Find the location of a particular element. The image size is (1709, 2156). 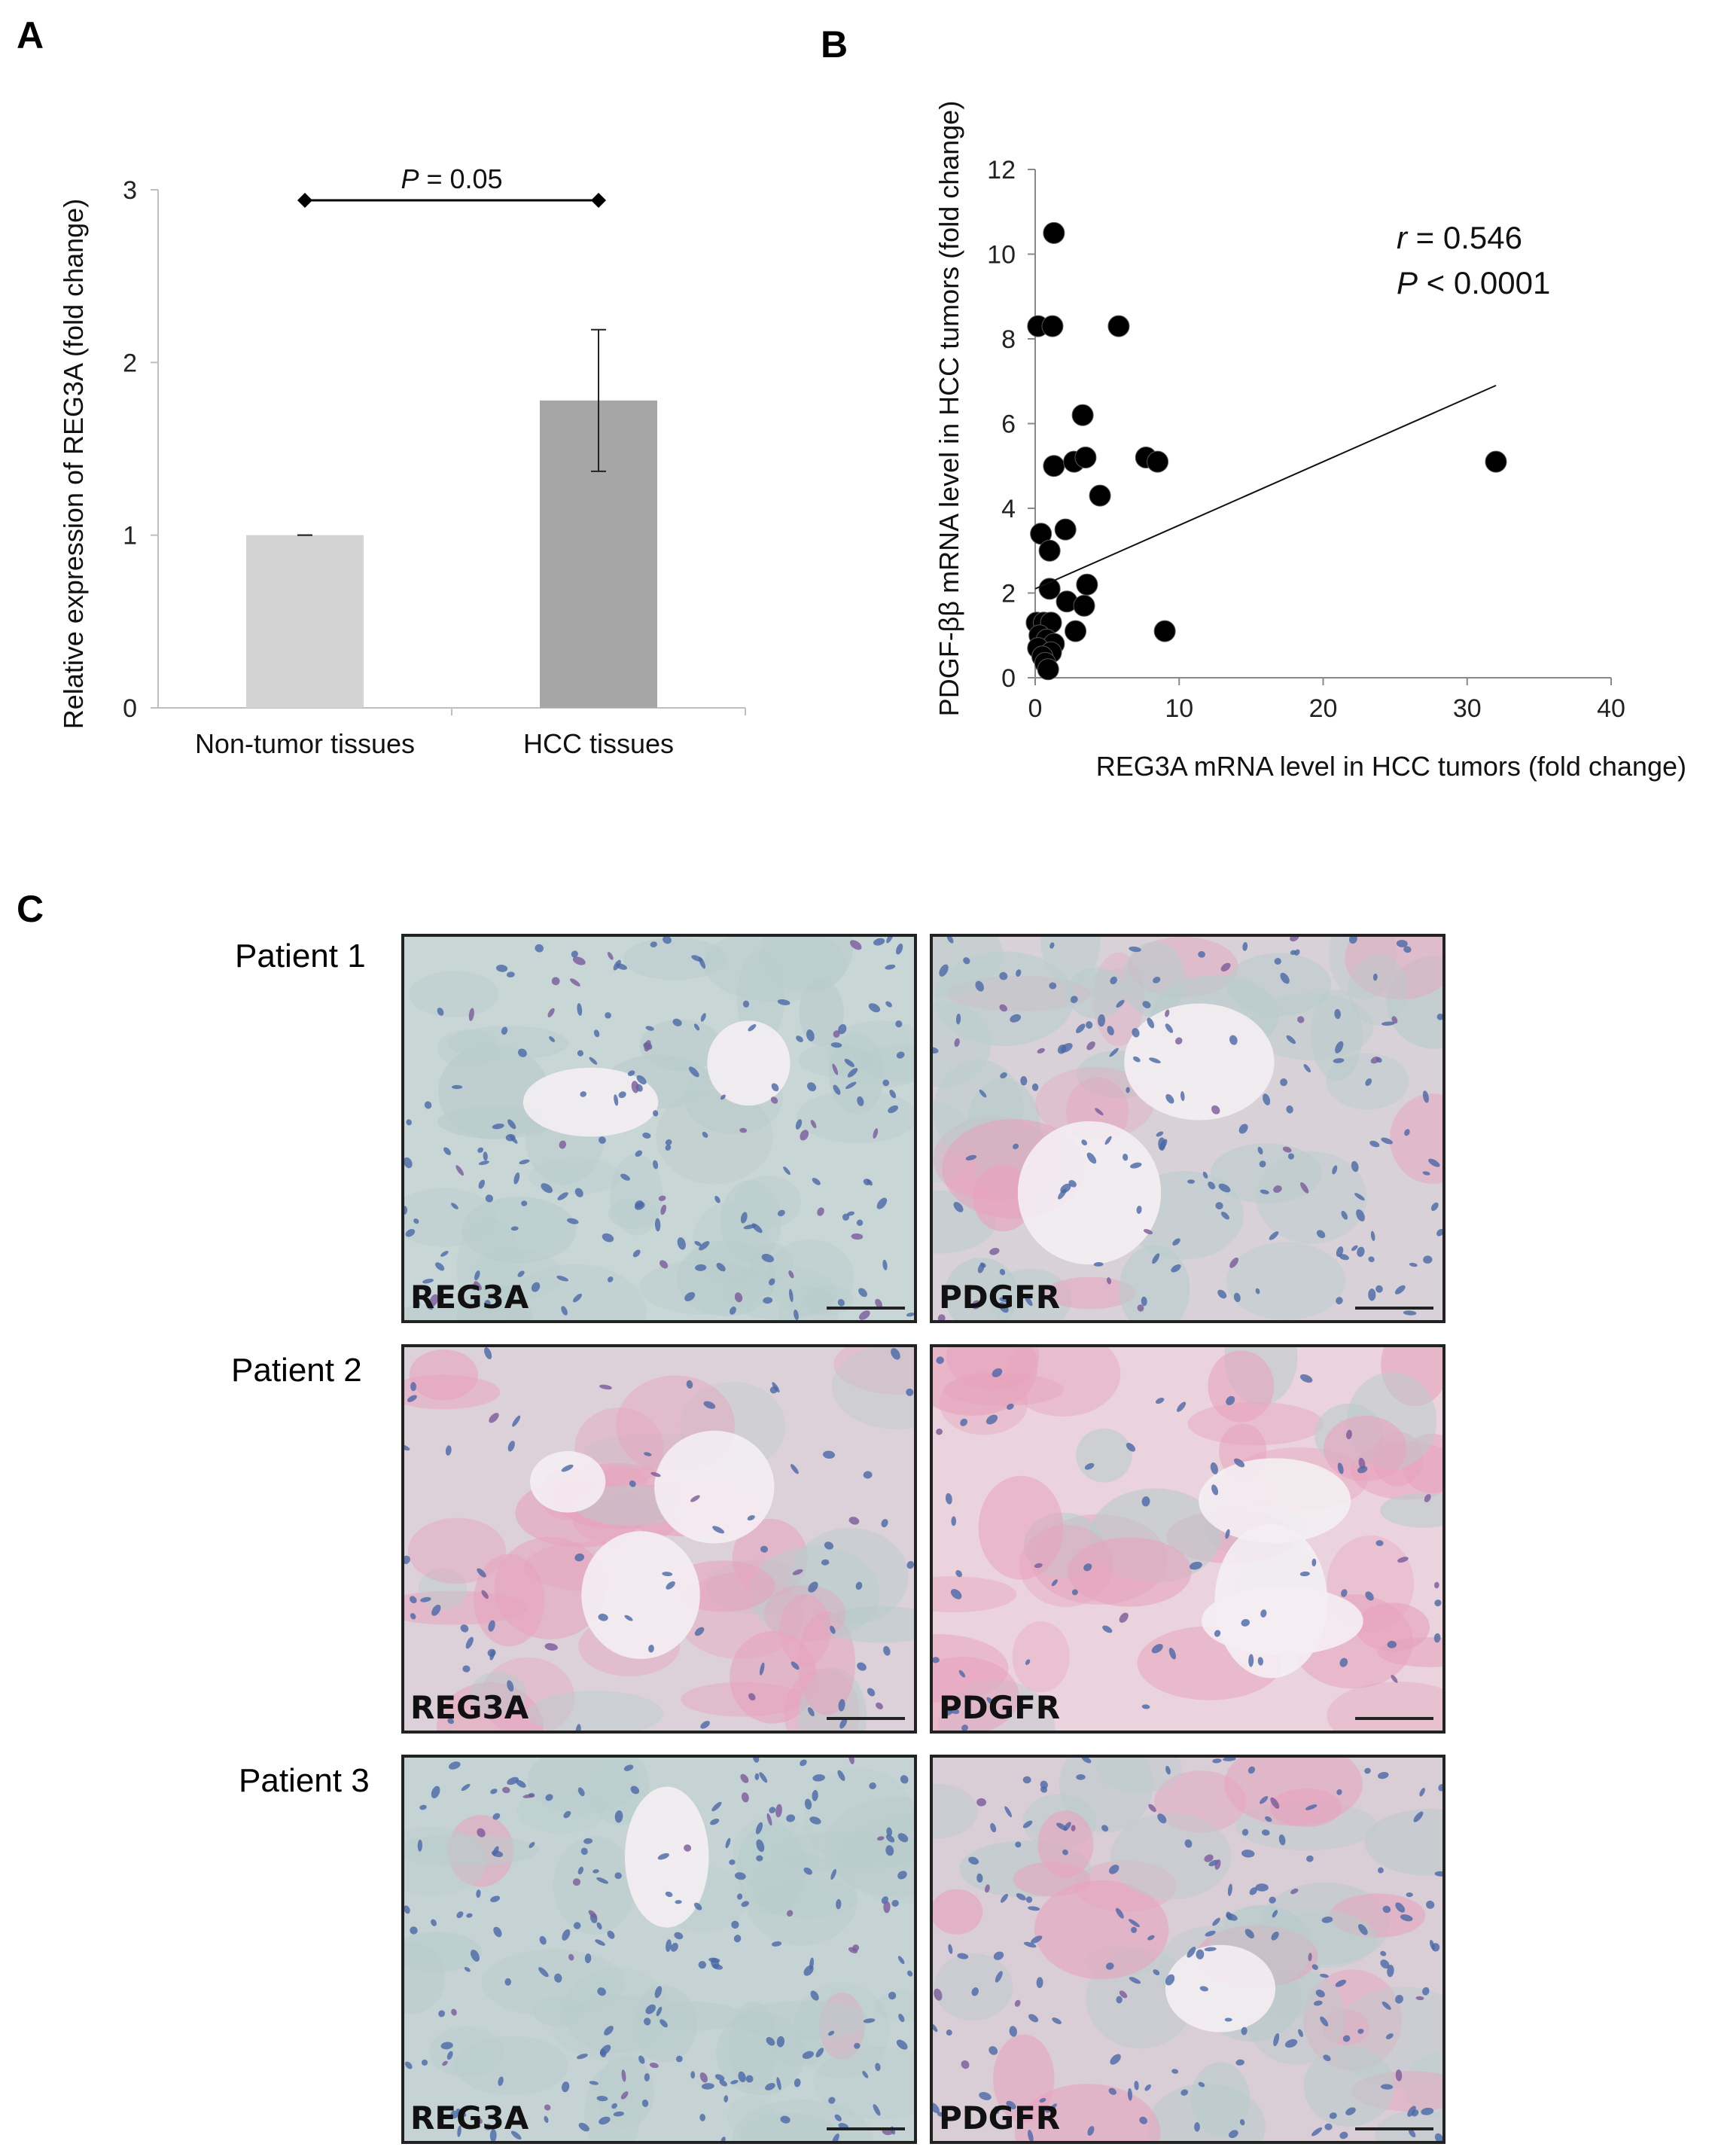

micrograph-patient-1-reg3a: REG3A is located at coordinates (659, 1128).